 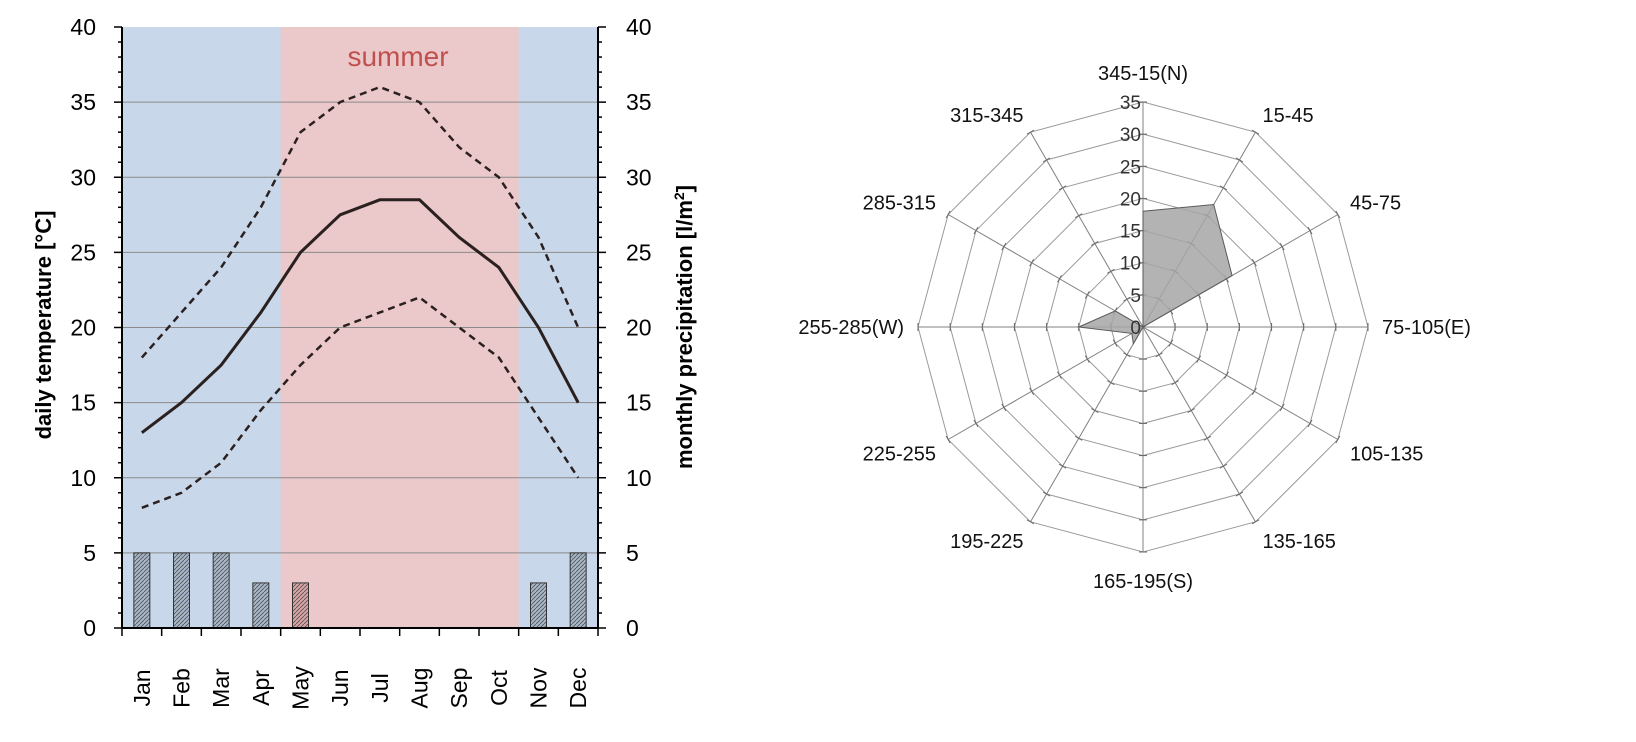 What do you see at coordinates (83, 403) in the screenshot?
I see `y-tick-label-left: 15` at bounding box center [83, 403].